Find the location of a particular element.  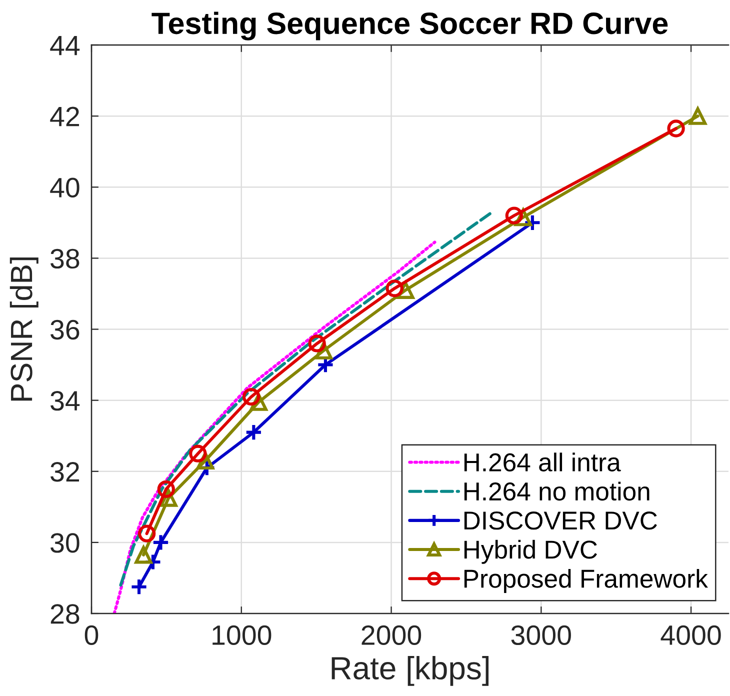

legend-label: H.264 all intra is located at coordinates (542, 462).